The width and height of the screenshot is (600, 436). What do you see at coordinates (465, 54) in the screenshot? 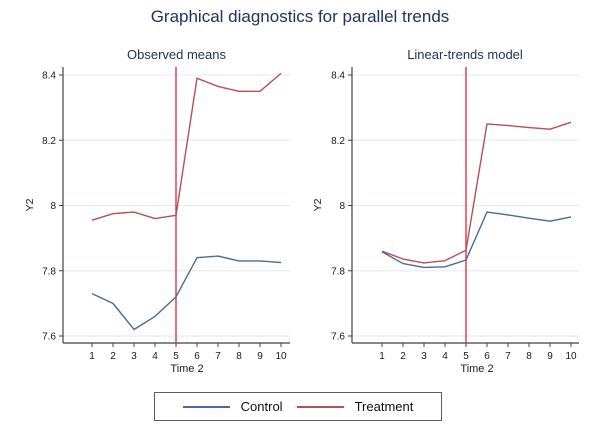
I see `panel-title-linear-trends: Linear-trends model` at bounding box center [465, 54].